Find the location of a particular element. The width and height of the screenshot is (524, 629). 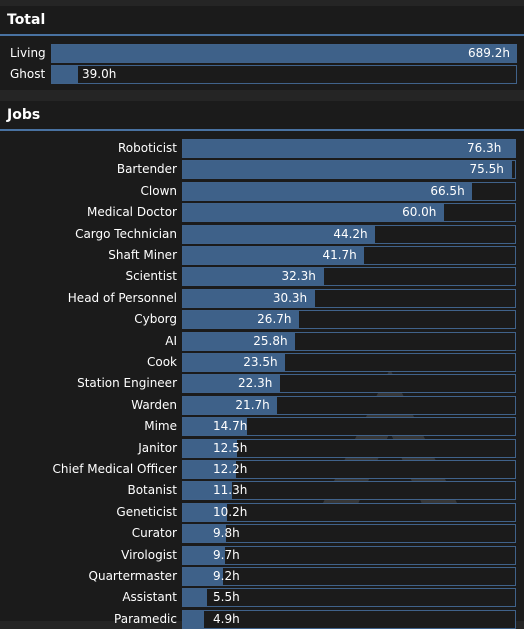

stat-row: Medical Doctor 60.0h is located at coordinates (262, 213).